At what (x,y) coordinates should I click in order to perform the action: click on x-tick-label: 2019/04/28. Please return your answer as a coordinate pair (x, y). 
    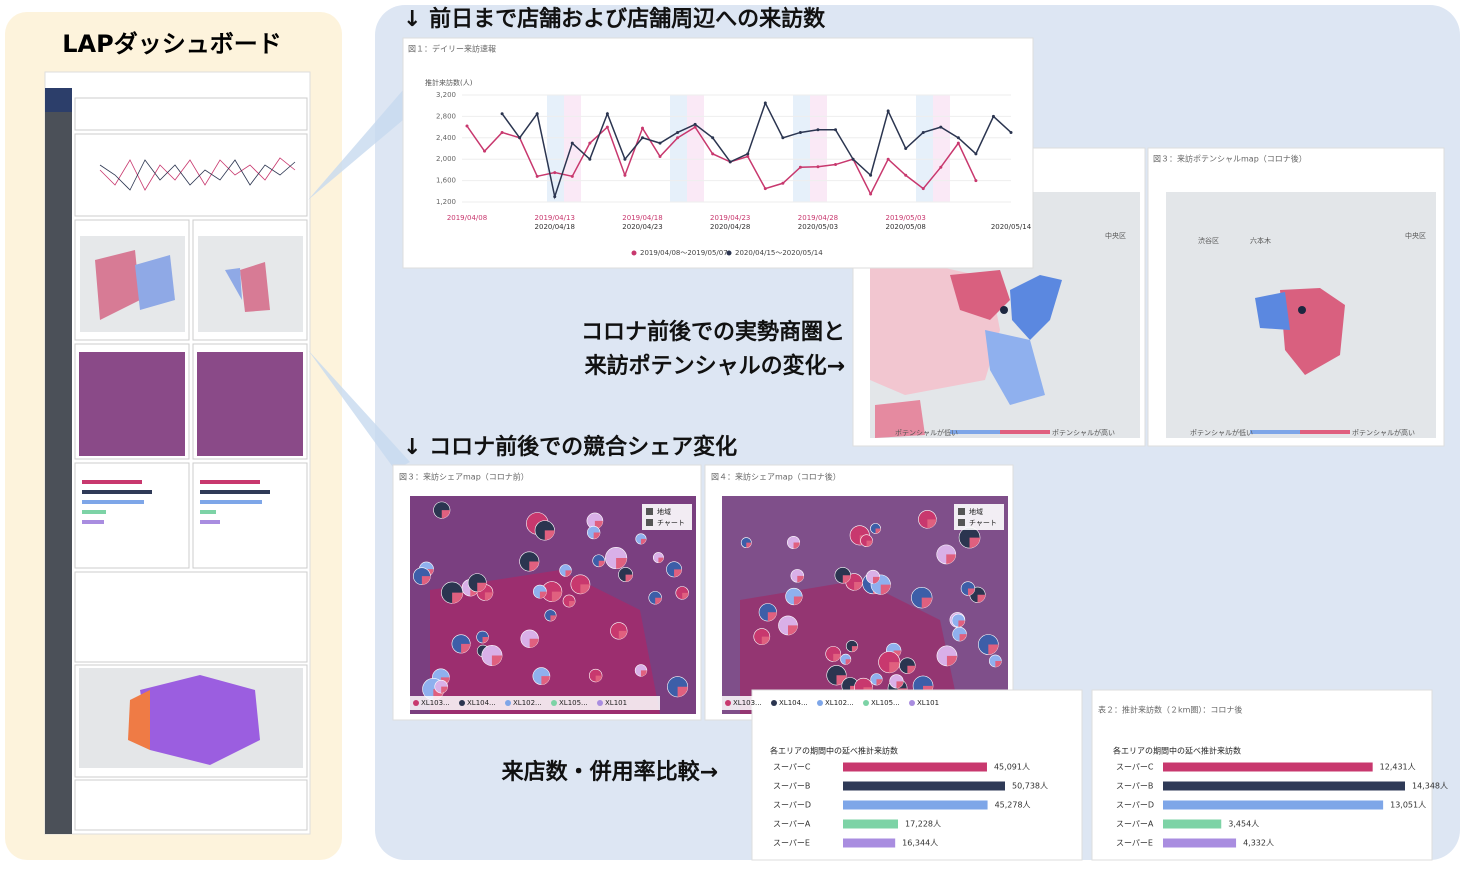
    Looking at the image, I should click on (818, 218).